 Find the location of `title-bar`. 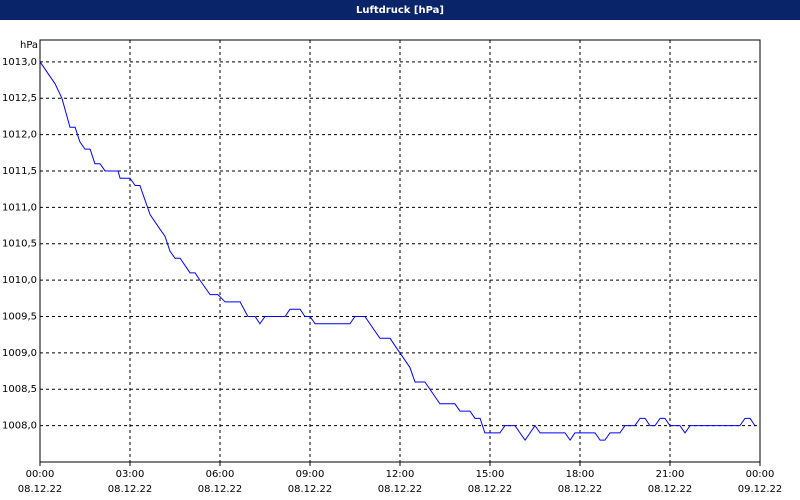

title-bar is located at coordinates (400, 10).